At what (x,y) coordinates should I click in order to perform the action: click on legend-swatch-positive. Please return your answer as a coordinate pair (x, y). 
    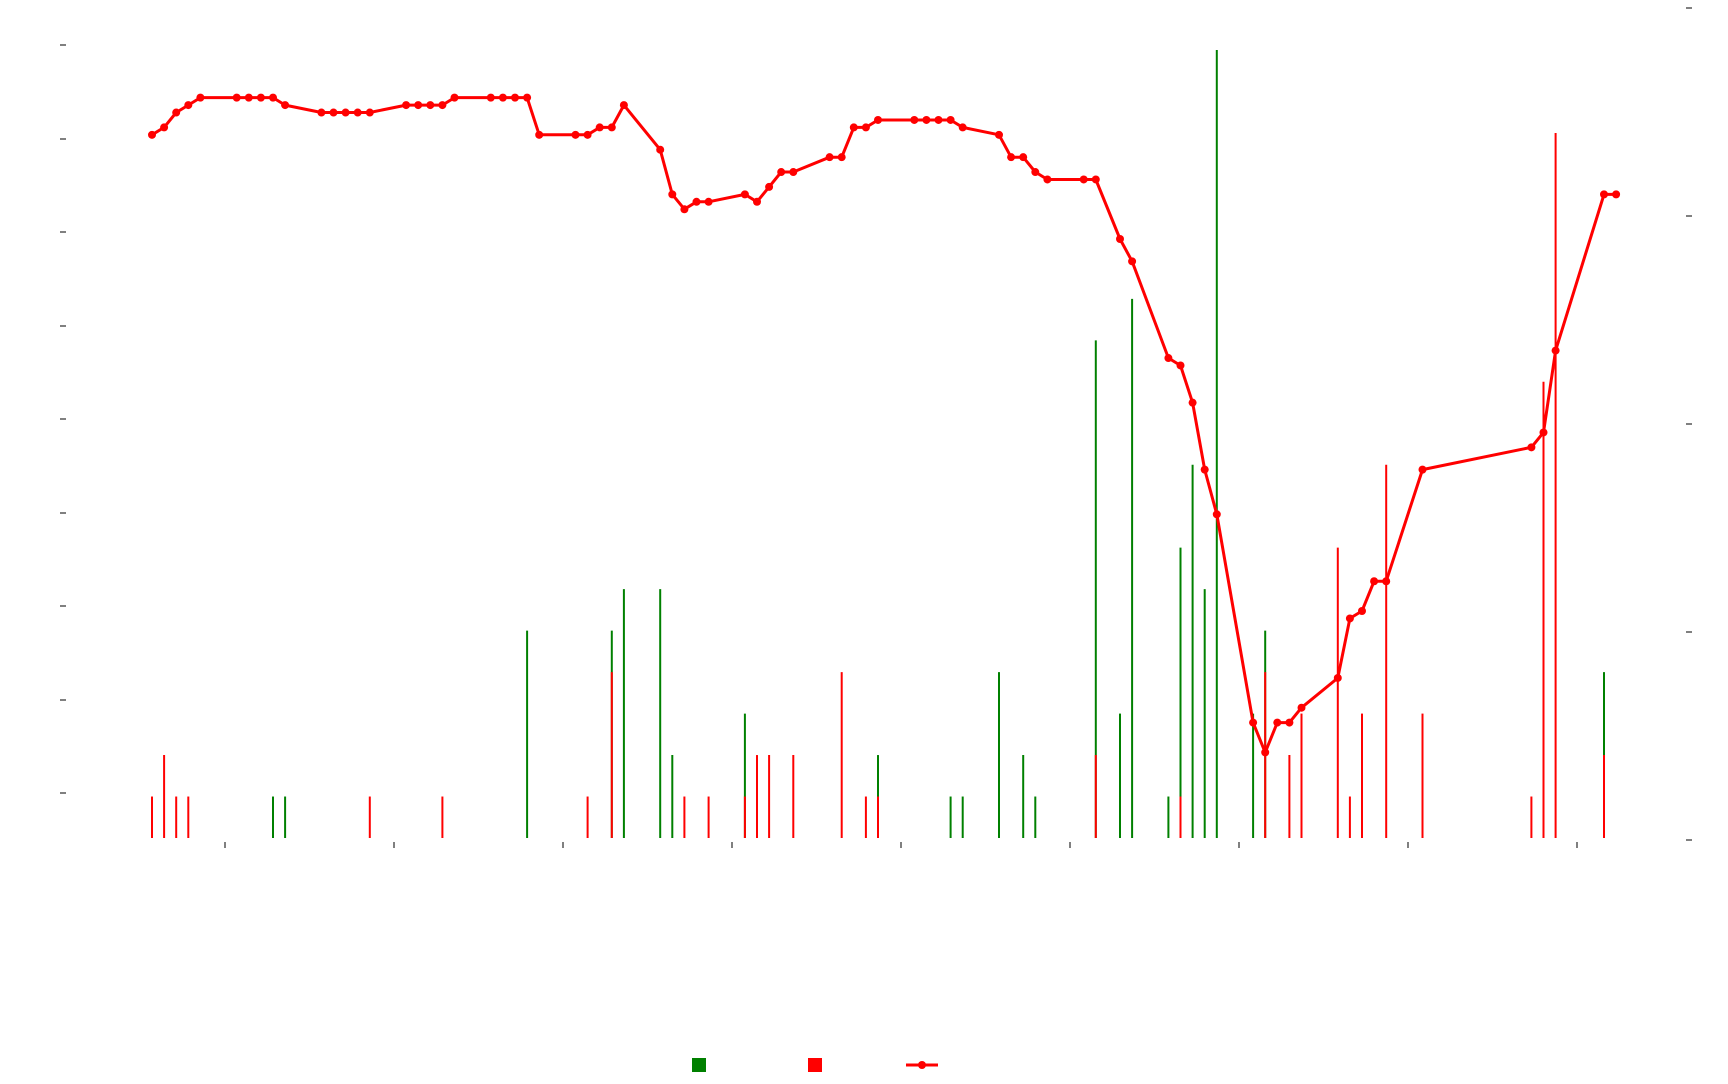
    Looking at the image, I should click on (699, 1065).